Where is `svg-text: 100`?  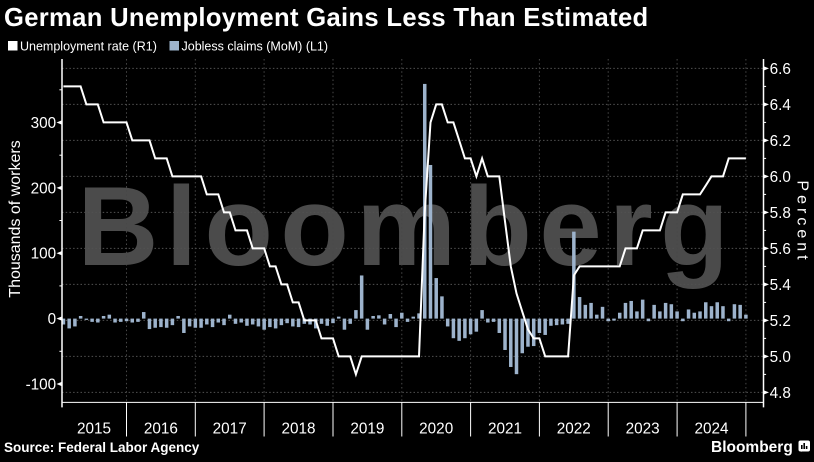 svg-text: 100 is located at coordinates (44, 254).